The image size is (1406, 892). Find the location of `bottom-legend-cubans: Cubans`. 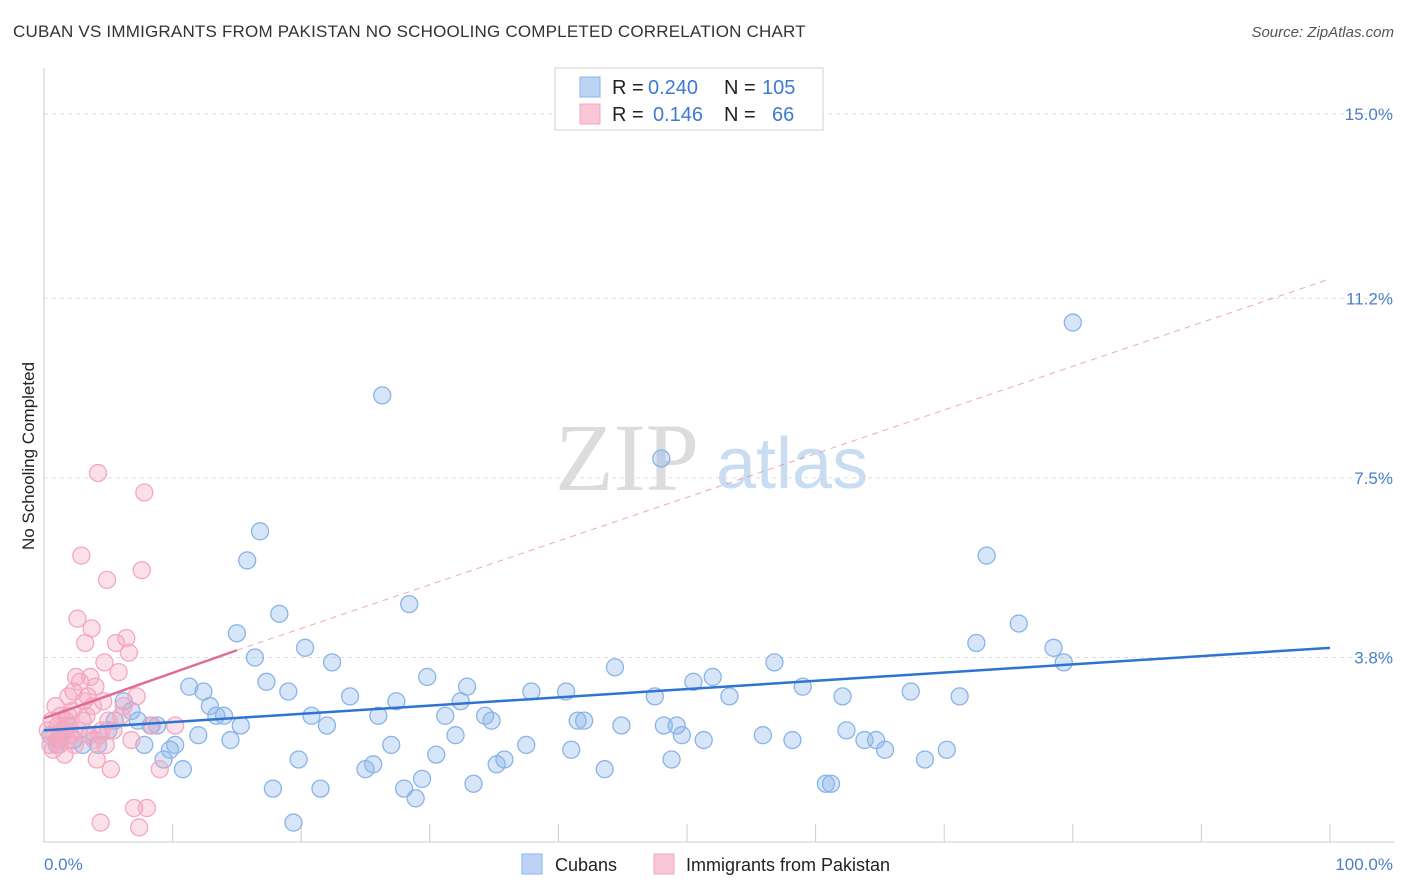

bottom-legend-cubans: Cubans is located at coordinates (586, 865).